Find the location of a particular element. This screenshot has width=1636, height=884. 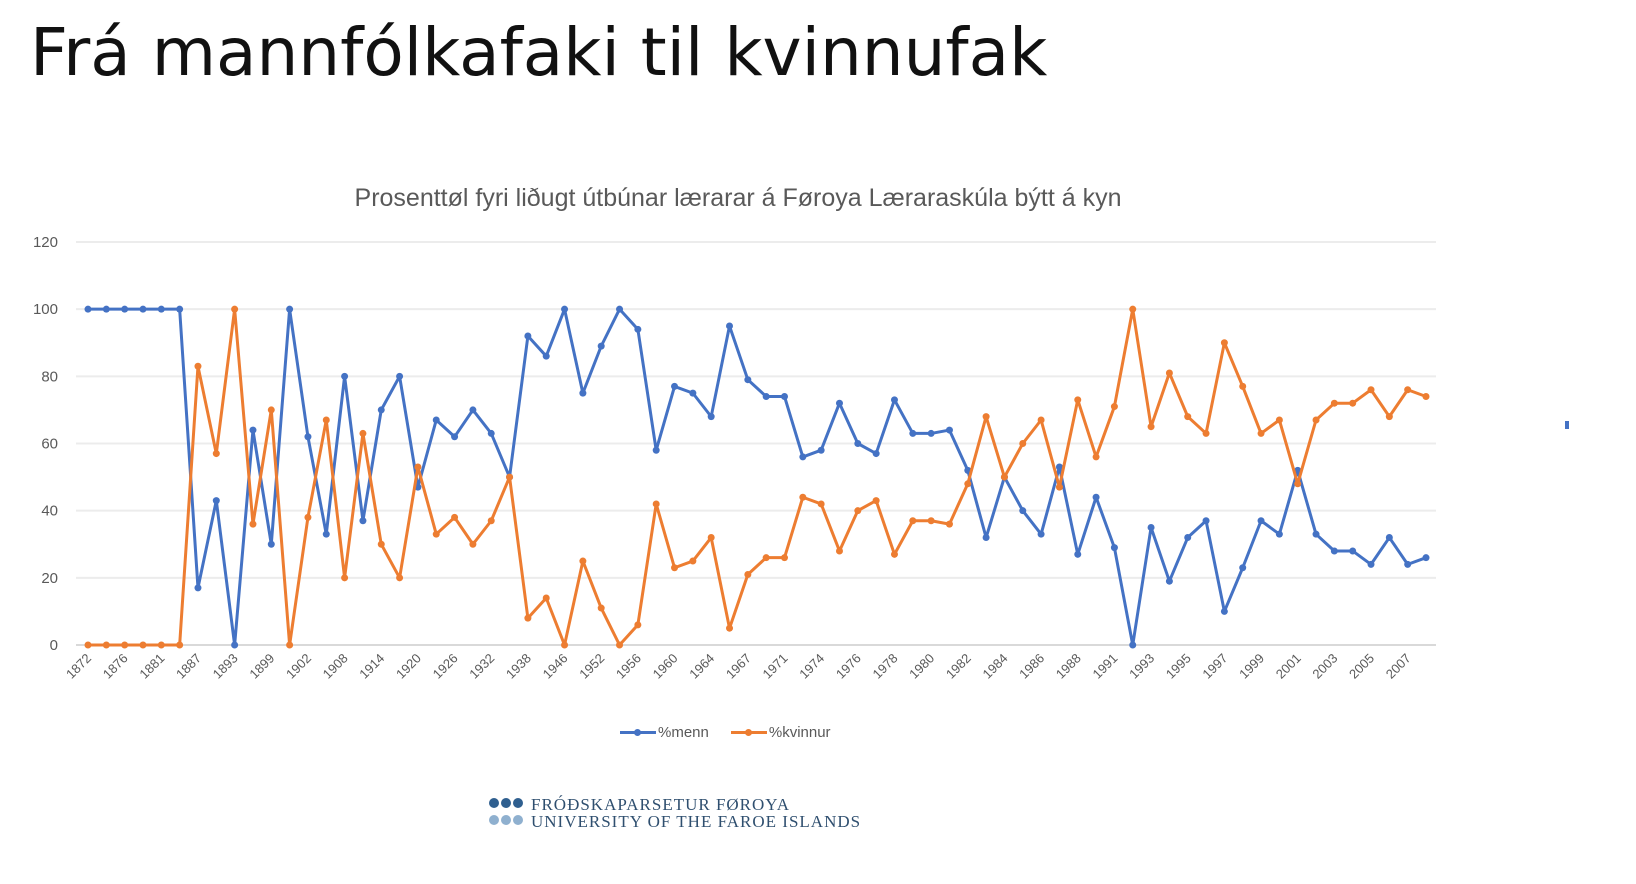

legend-label-kvinnur: %kvinnur is located at coordinates (799, 732).